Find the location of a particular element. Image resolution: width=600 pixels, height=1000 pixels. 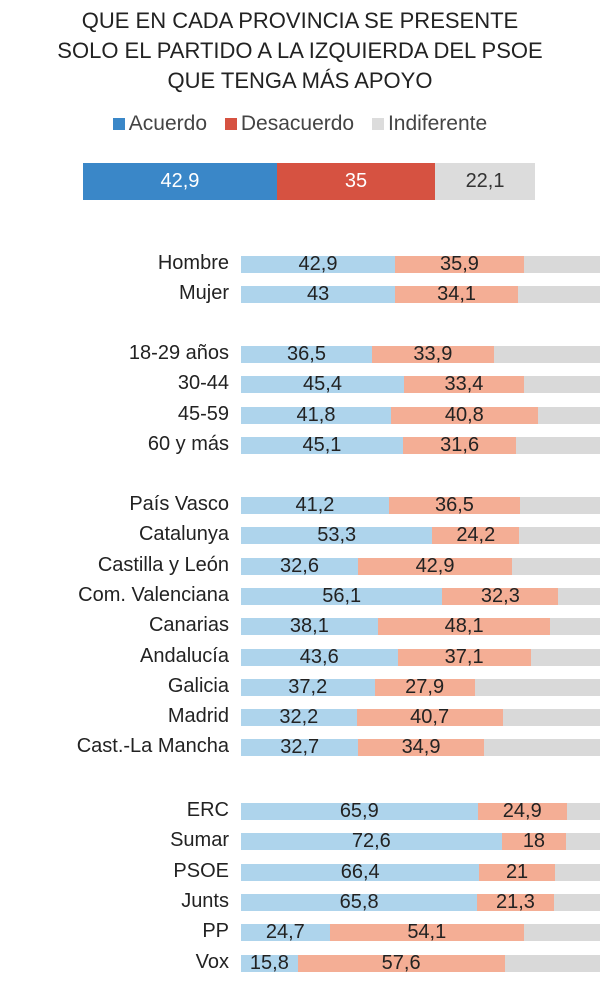

value-desacuerdo: 33,4 is located at coordinates (464, 384).